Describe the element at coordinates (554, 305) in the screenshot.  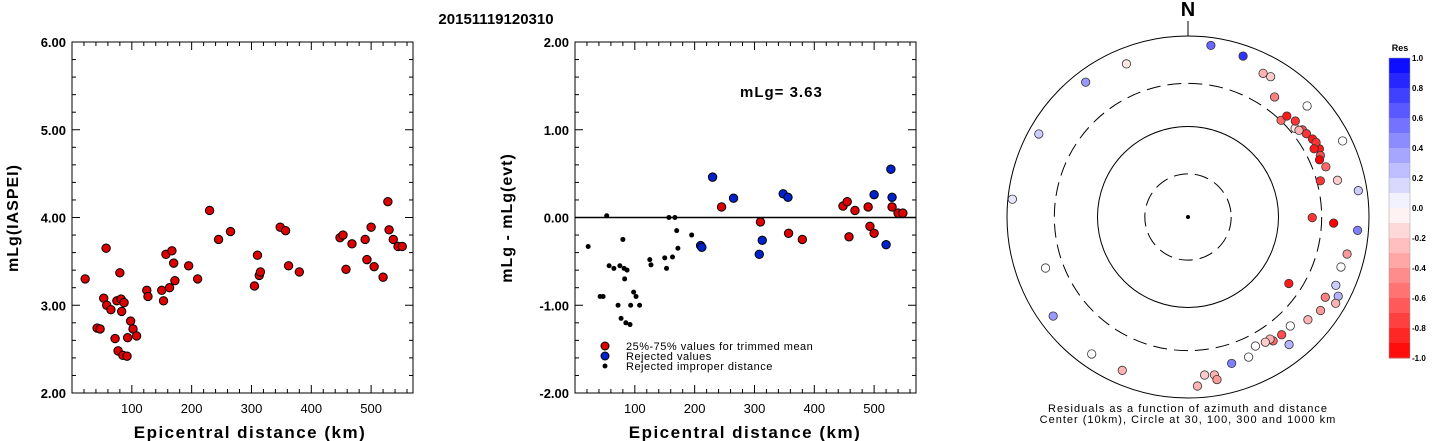
I see `y-tick-label: -1.00` at that location.